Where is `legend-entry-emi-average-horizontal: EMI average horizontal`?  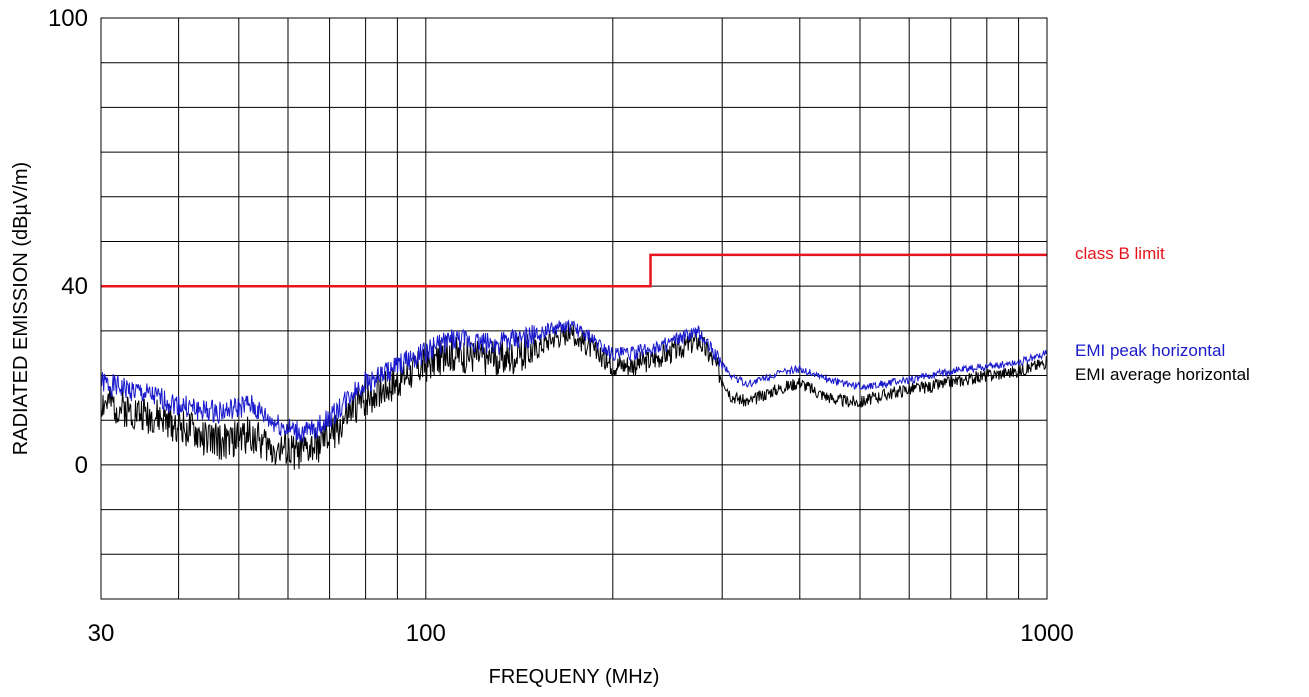
legend-entry-emi-average-horizontal: EMI average horizontal is located at coordinates (1162, 374).